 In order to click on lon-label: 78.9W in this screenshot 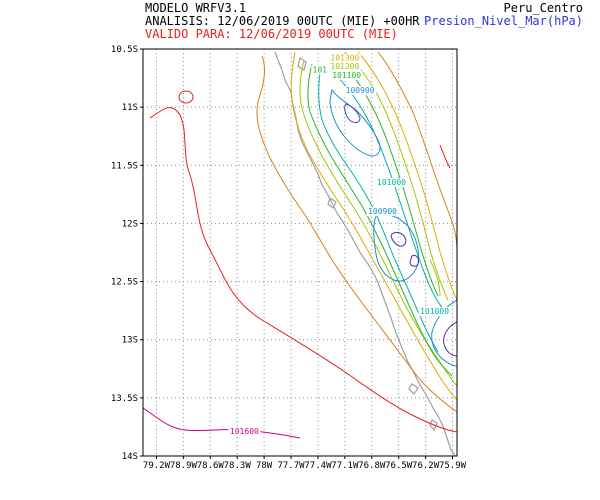, I will do `click(184, 466)`.